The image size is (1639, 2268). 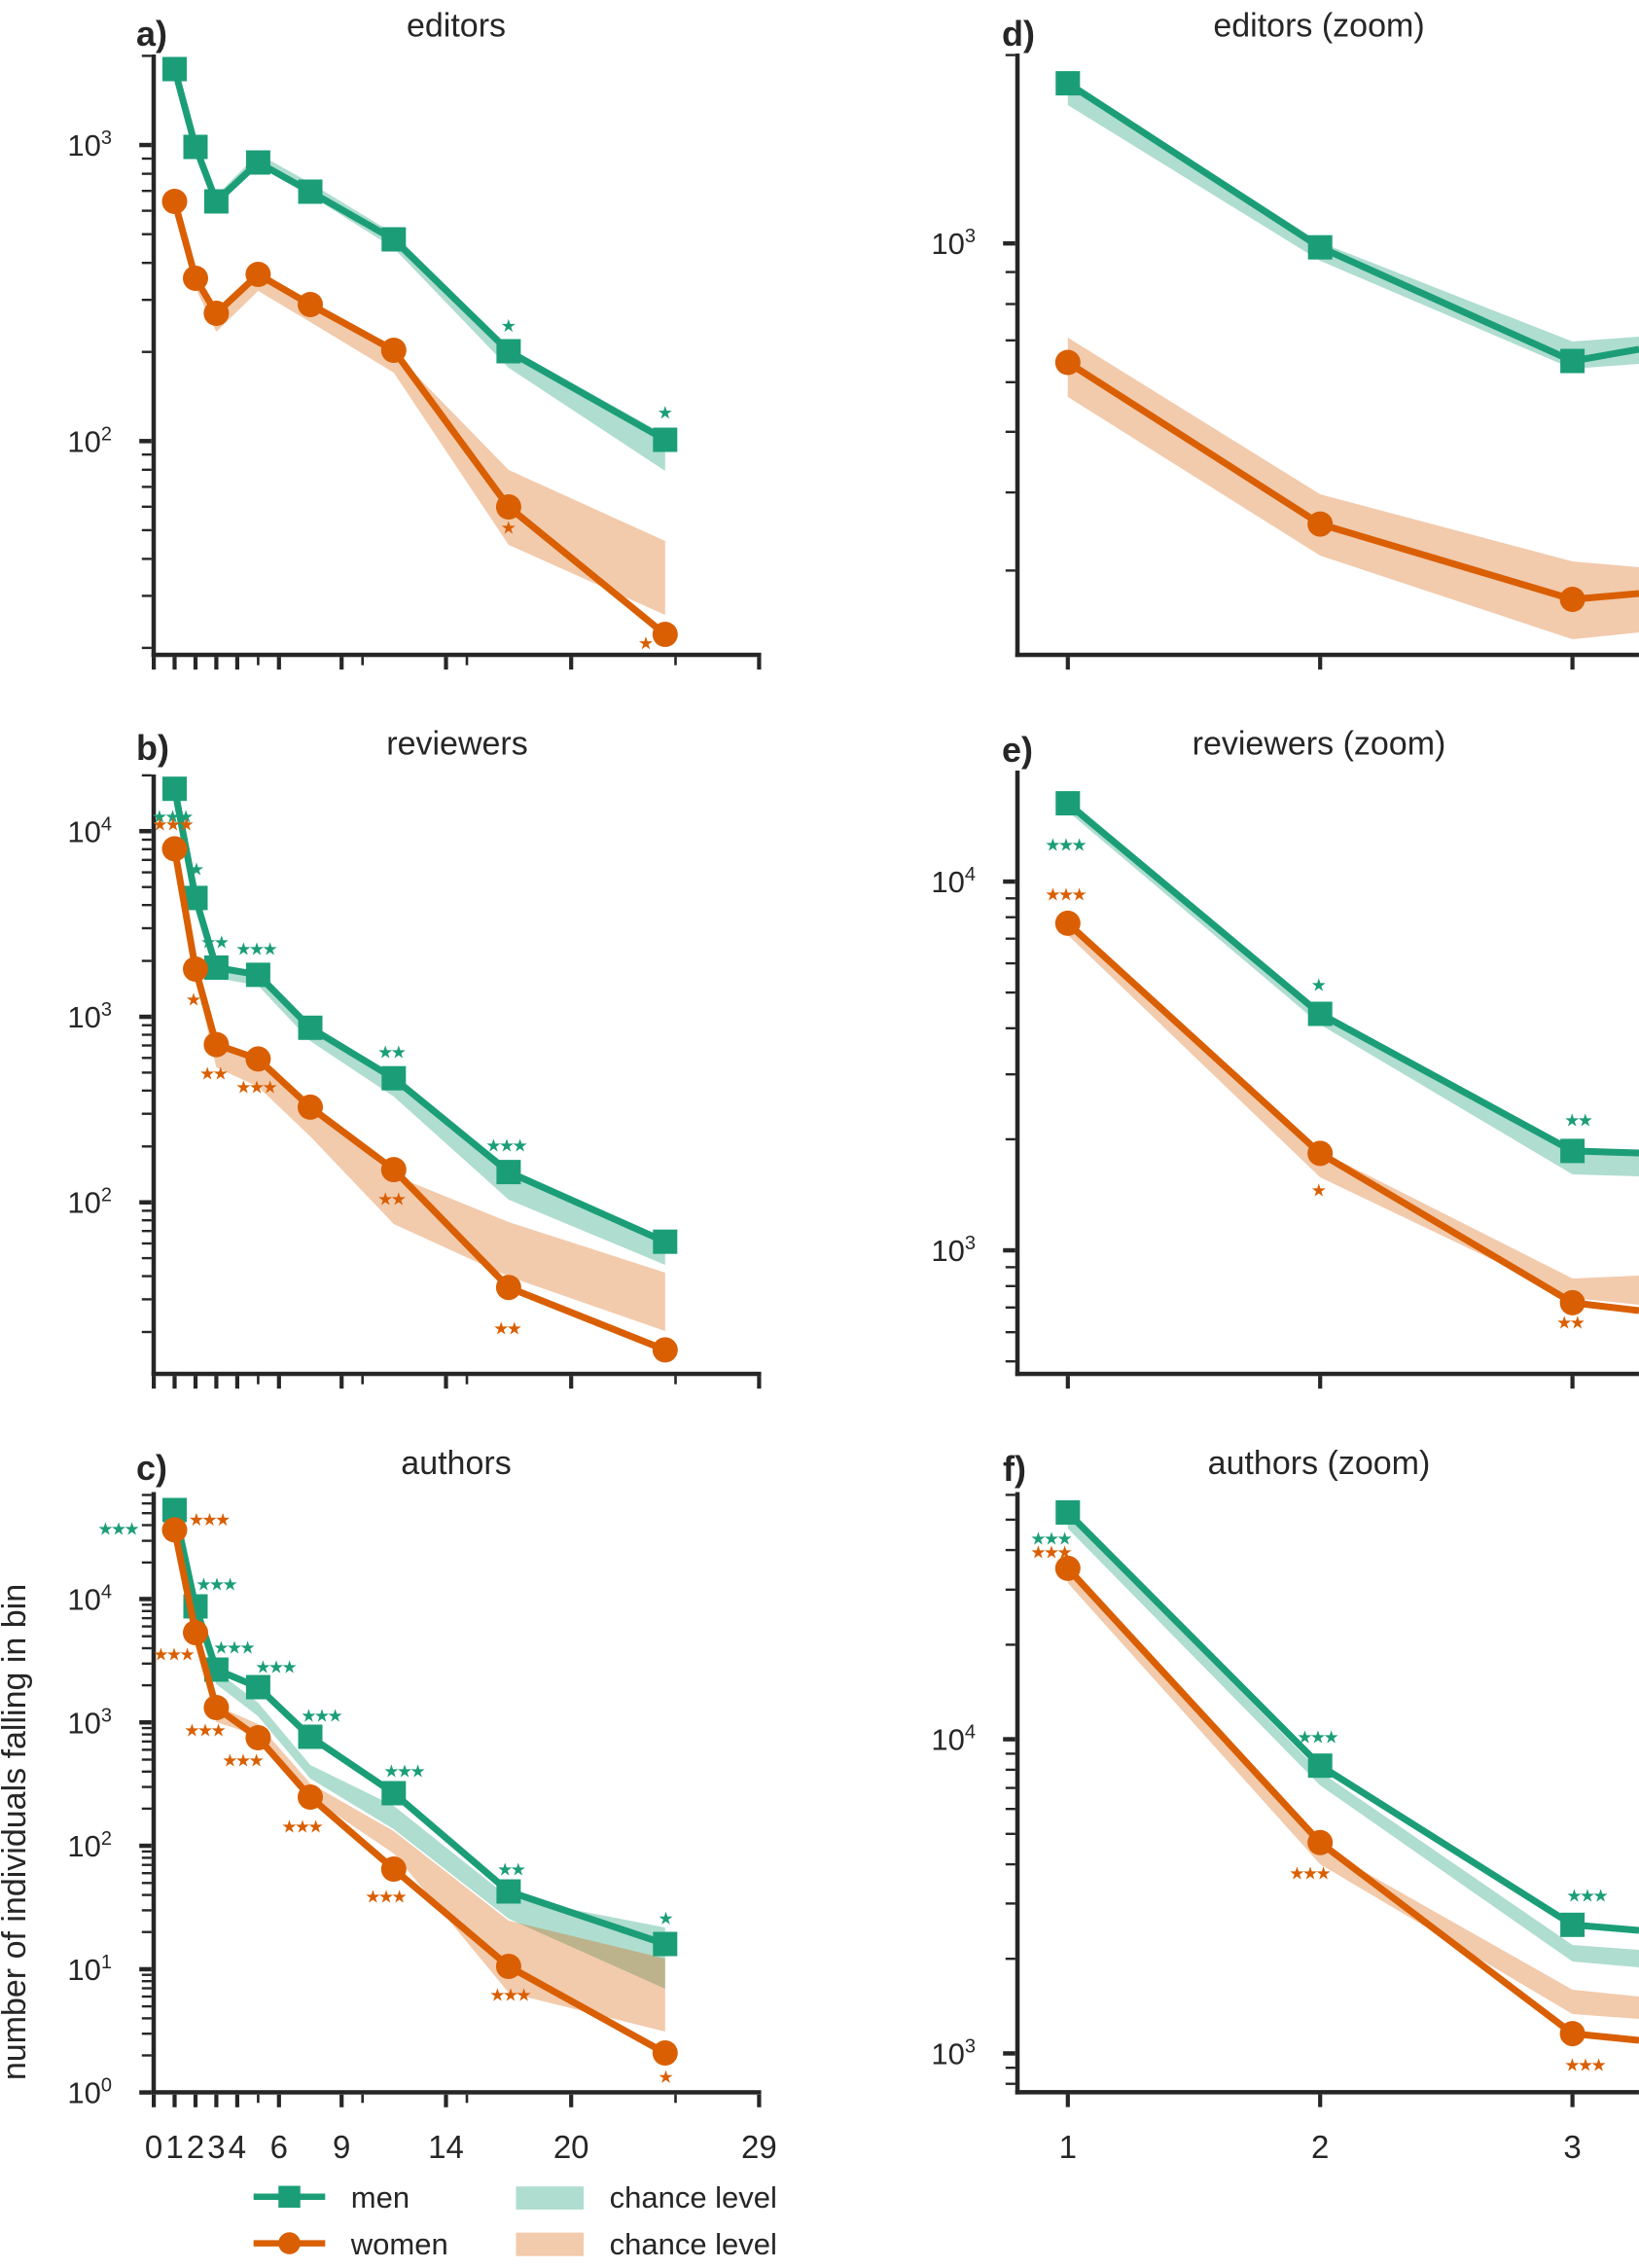 What do you see at coordinates (152, 748) in the screenshot?
I see `svg-text: b)` at bounding box center [152, 748].